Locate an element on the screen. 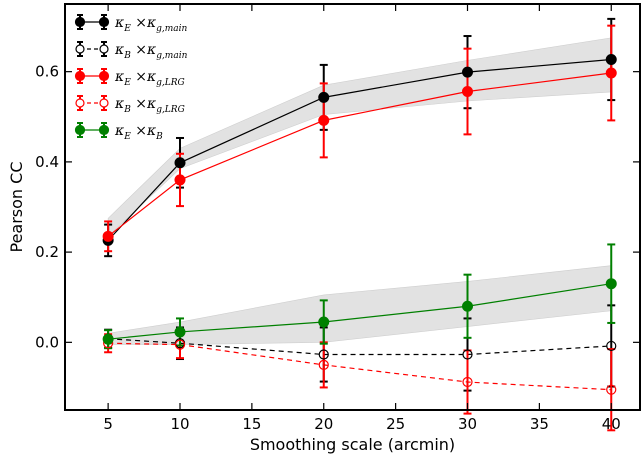 Image resolution: width=642 pixels, height=459 pixels. x-tick-label: 40 is located at coordinates (611, 424).